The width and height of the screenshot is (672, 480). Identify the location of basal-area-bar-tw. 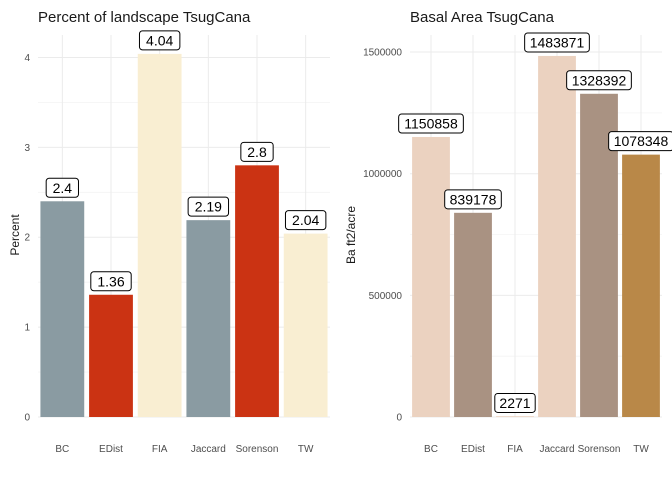
(641, 285).